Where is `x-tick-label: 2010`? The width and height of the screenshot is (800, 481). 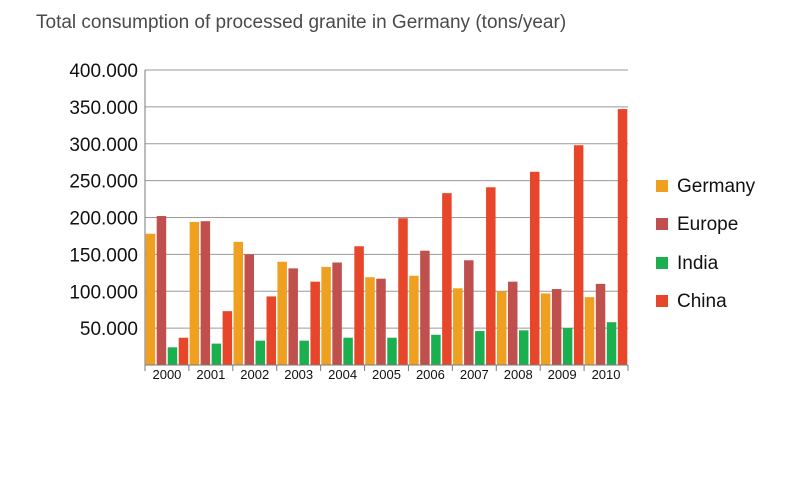 x-tick-label: 2010 is located at coordinates (606, 374).